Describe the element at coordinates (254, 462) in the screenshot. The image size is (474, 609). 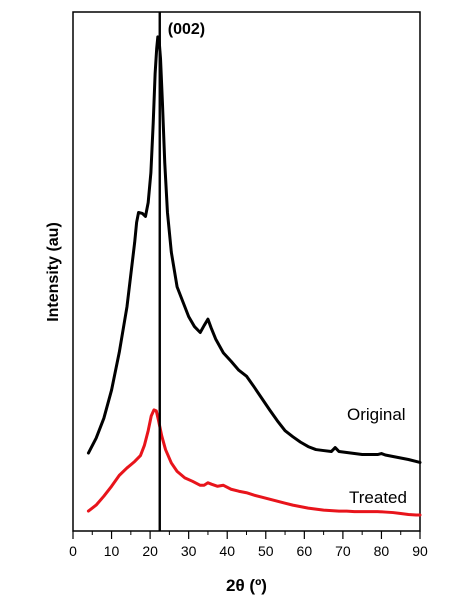
I see `series-line-treated` at that location.